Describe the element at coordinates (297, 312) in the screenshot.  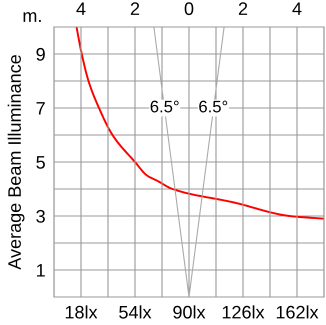
I see `x-tick-label: 162lx` at that location.